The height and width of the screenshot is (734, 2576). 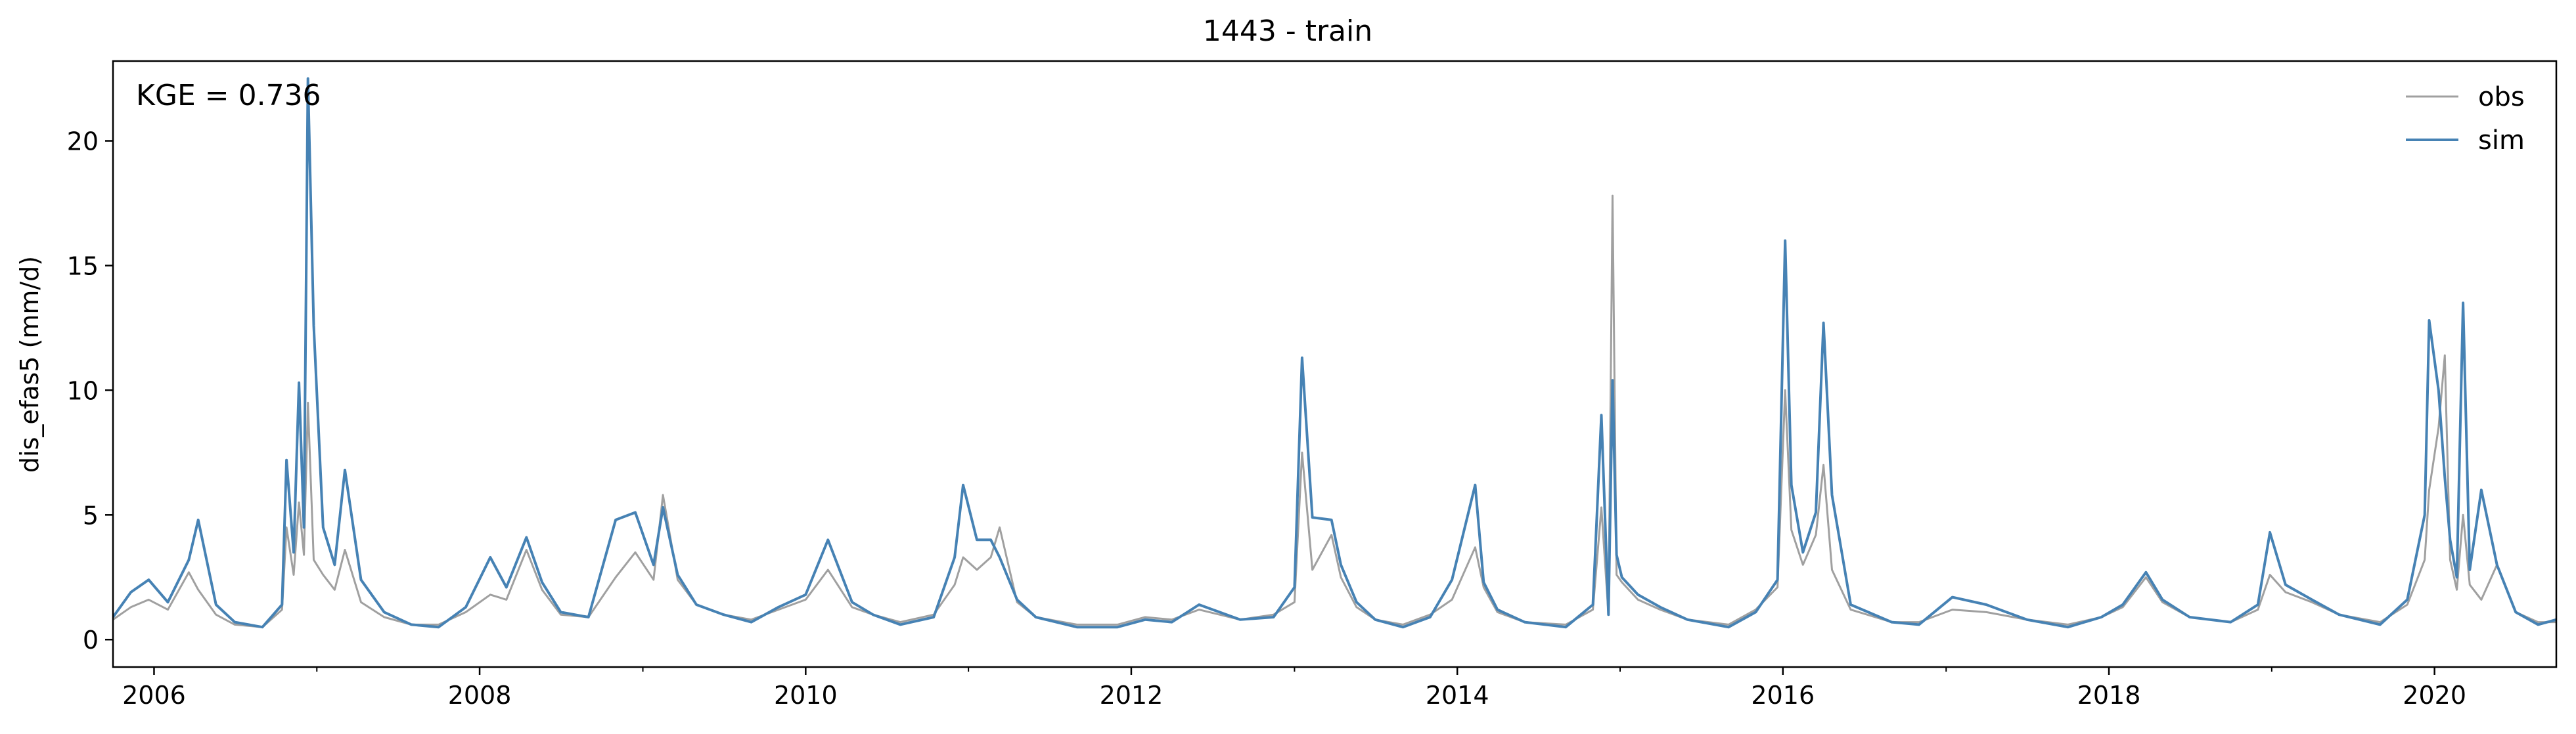 What do you see at coordinates (228, 95) in the screenshot?
I see `kge-annotation: KGE = 0.736` at bounding box center [228, 95].